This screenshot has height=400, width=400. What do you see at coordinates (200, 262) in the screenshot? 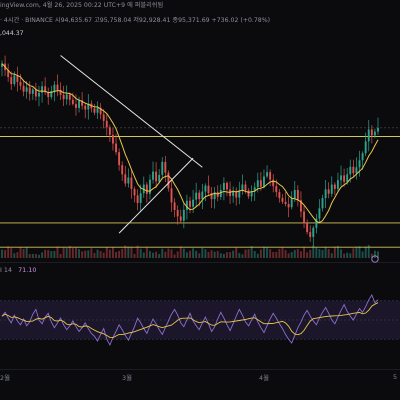
I see `pane-divider` at bounding box center [200, 262].